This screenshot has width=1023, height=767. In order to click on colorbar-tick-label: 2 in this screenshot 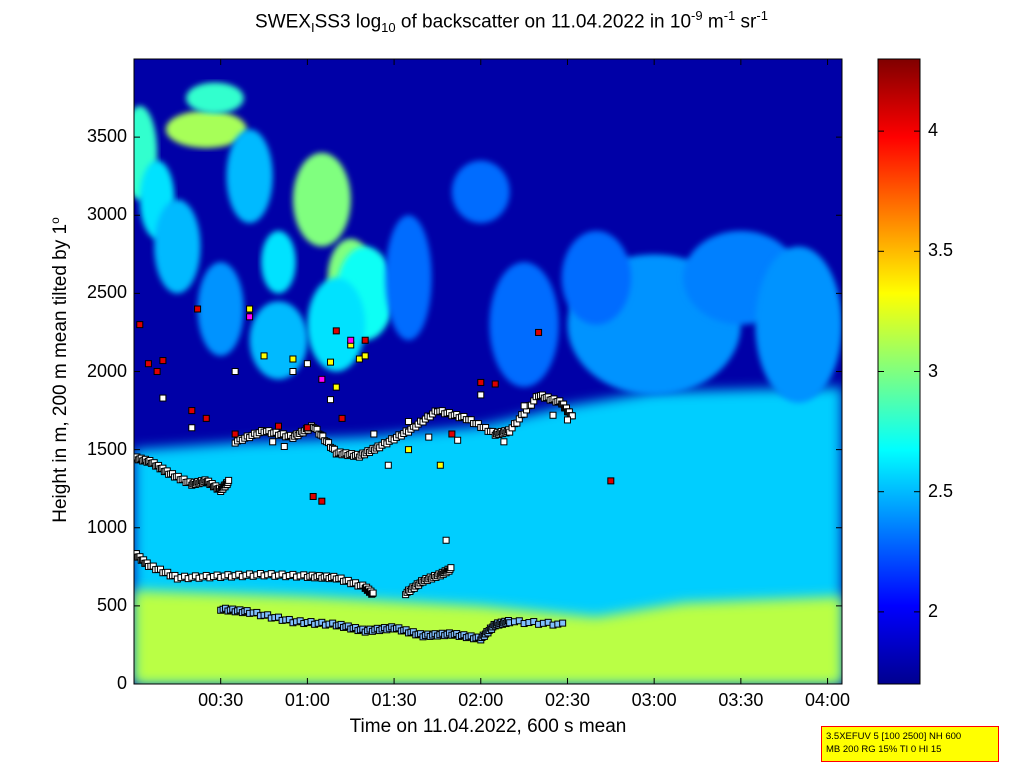, I will do `click(933, 610)`.